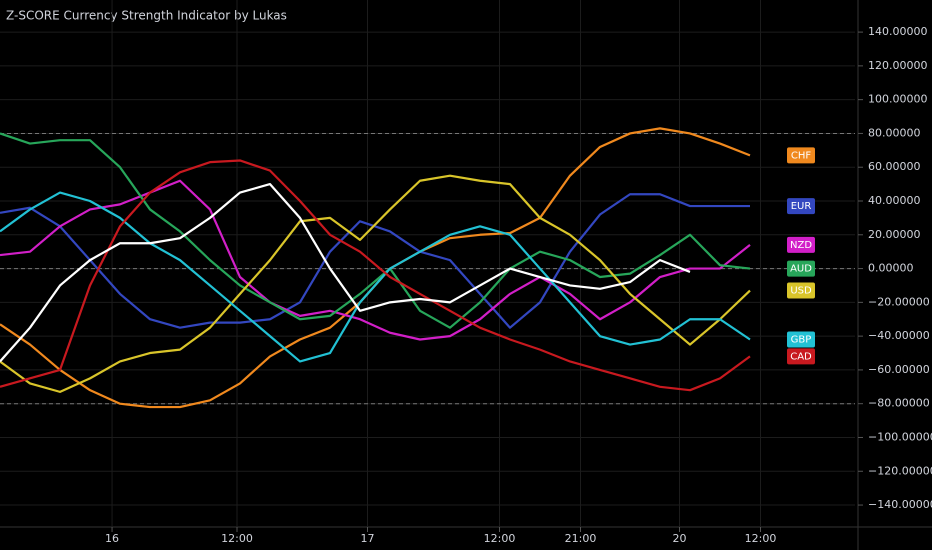 This screenshot has width=932, height=550. Describe the element at coordinates (899, 369) in the screenshot. I see `y-tick-label: −60.00000` at that location.